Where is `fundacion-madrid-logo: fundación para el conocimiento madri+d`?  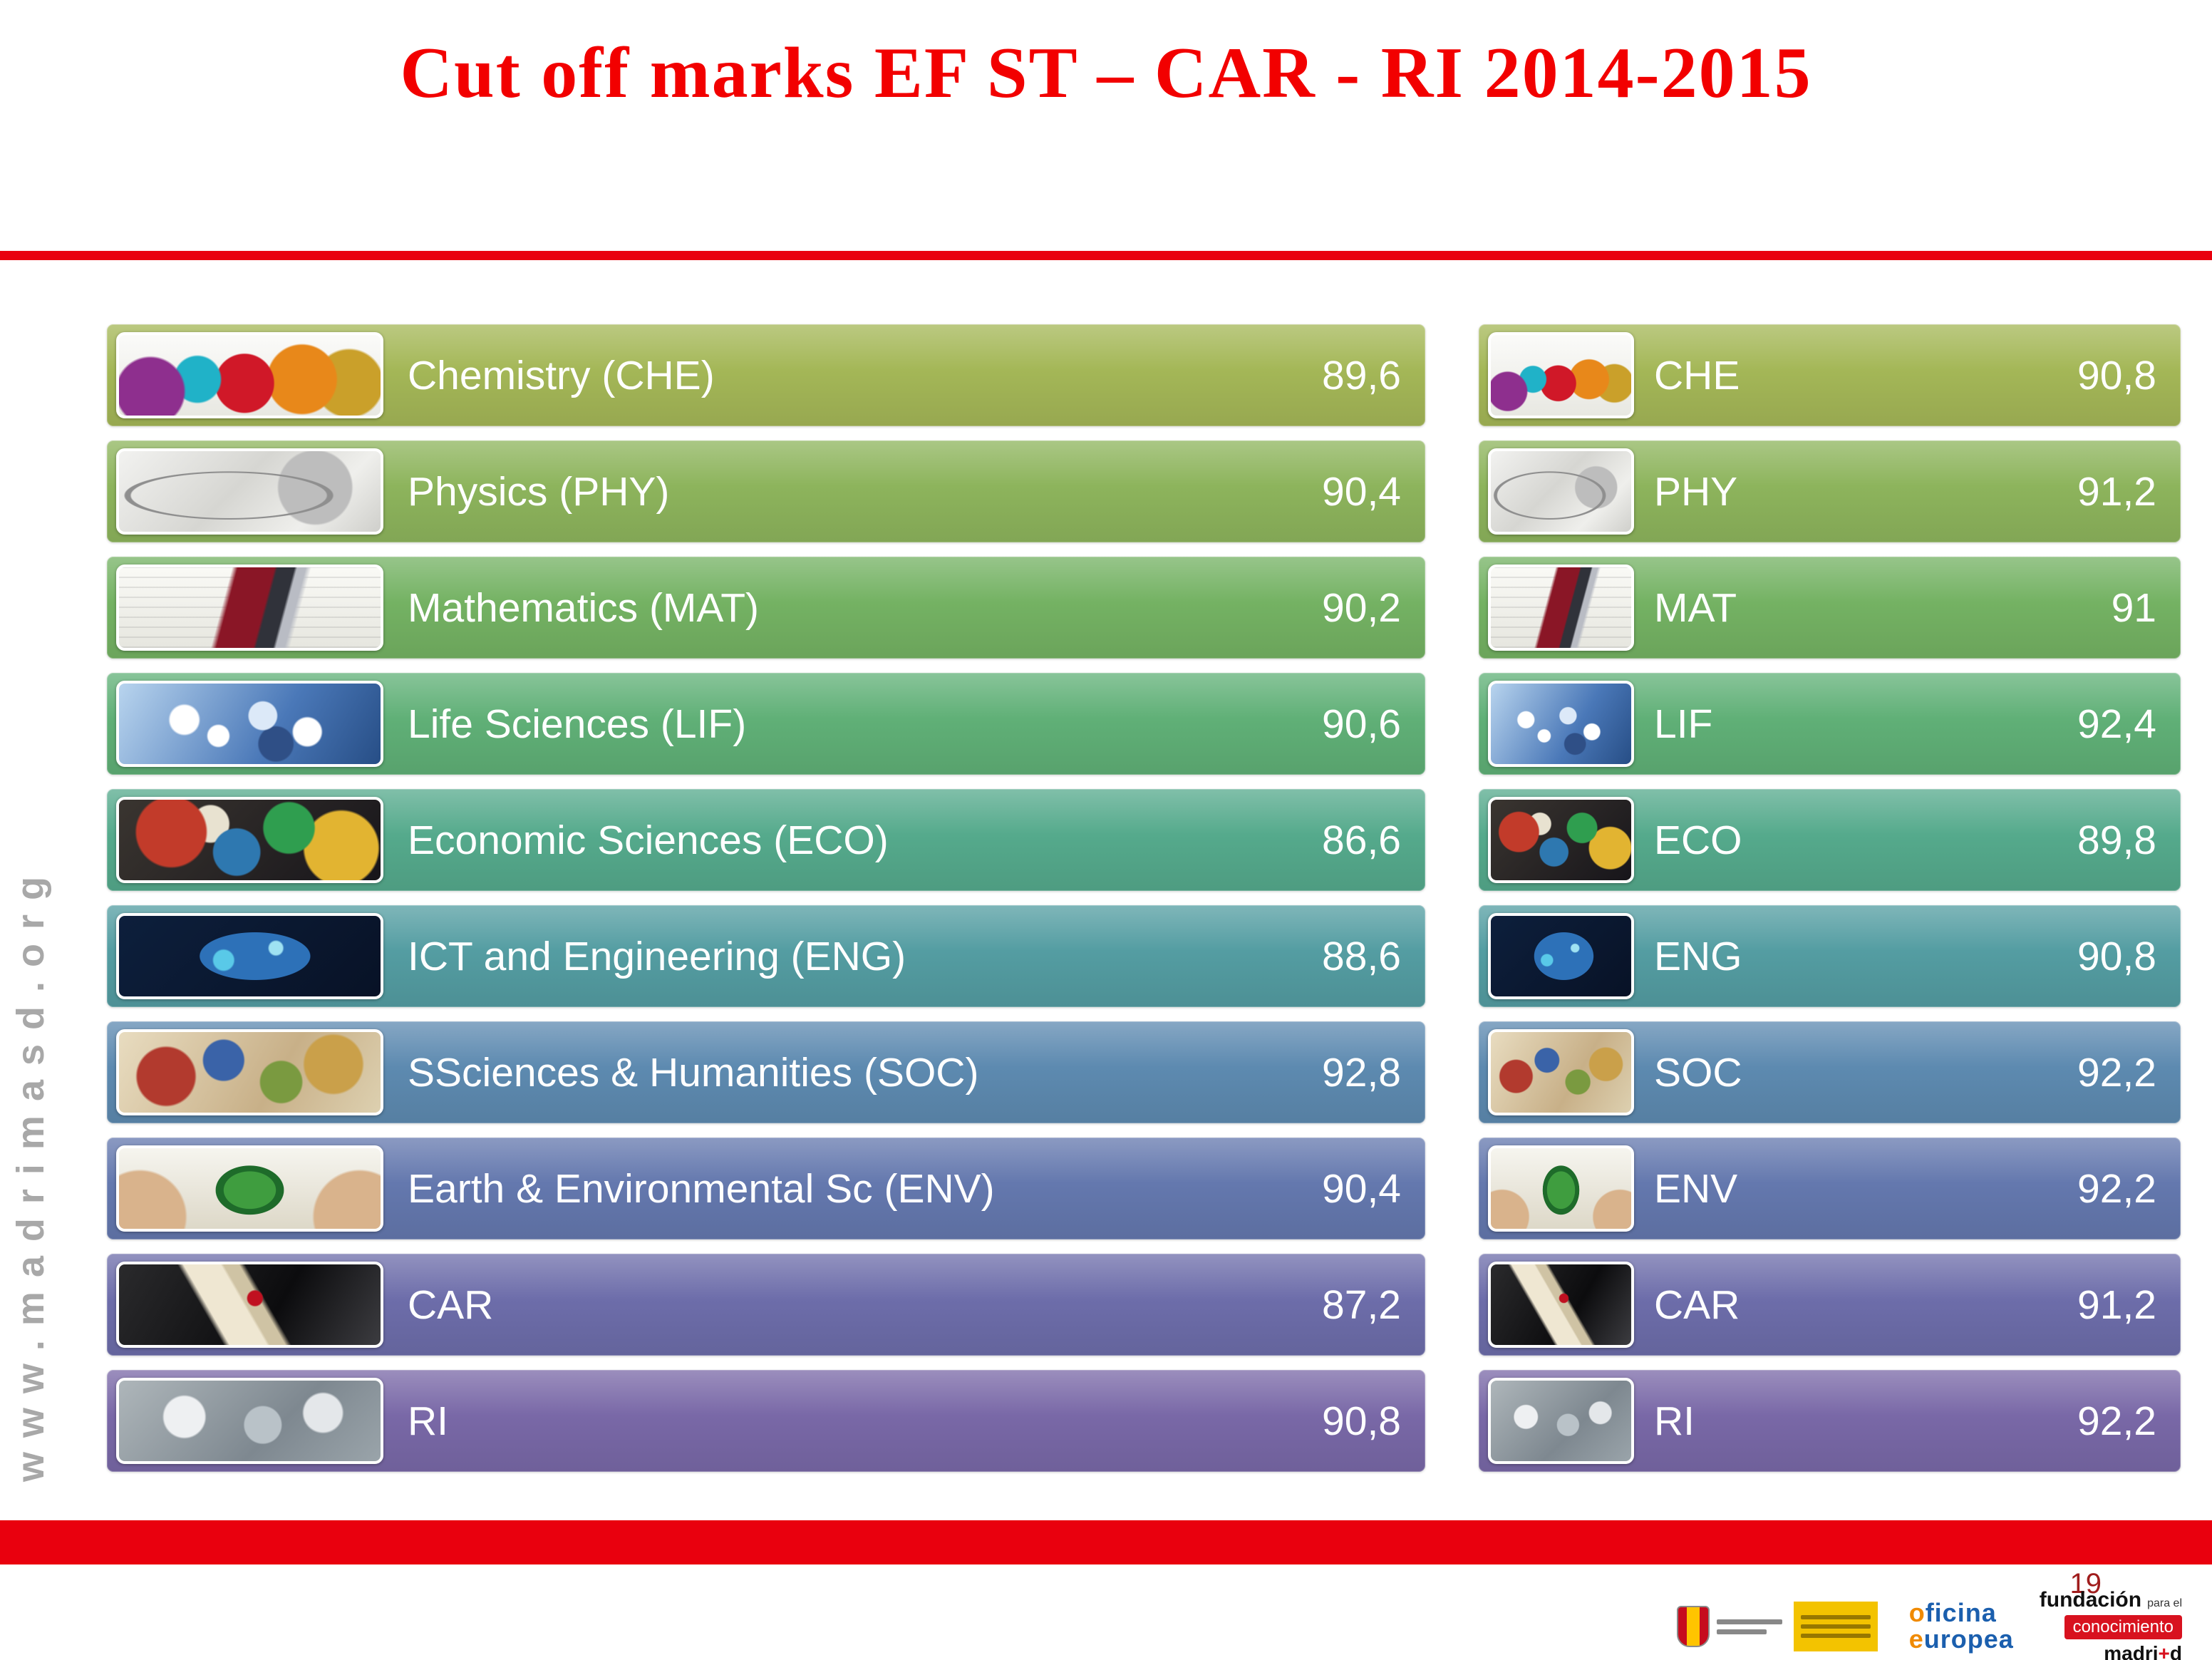
fundacion-madrid-logo: fundación para el conocimiento madri+d is located at coordinates (2111, 1624).